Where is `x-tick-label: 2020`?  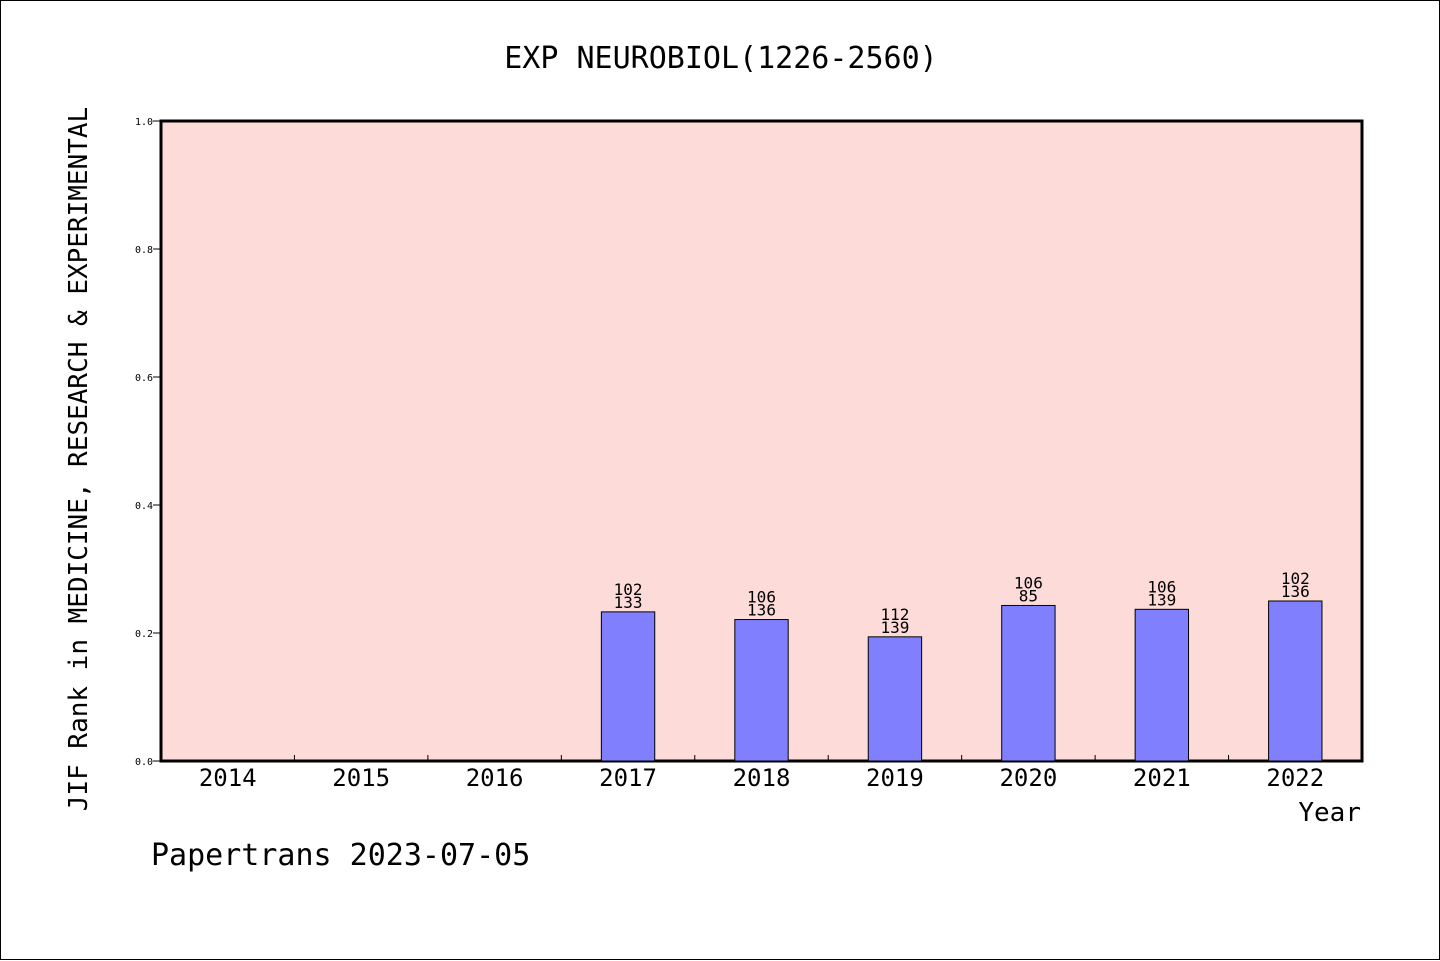 x-tick-label: 2020 is located at coordinates (1028, 778).